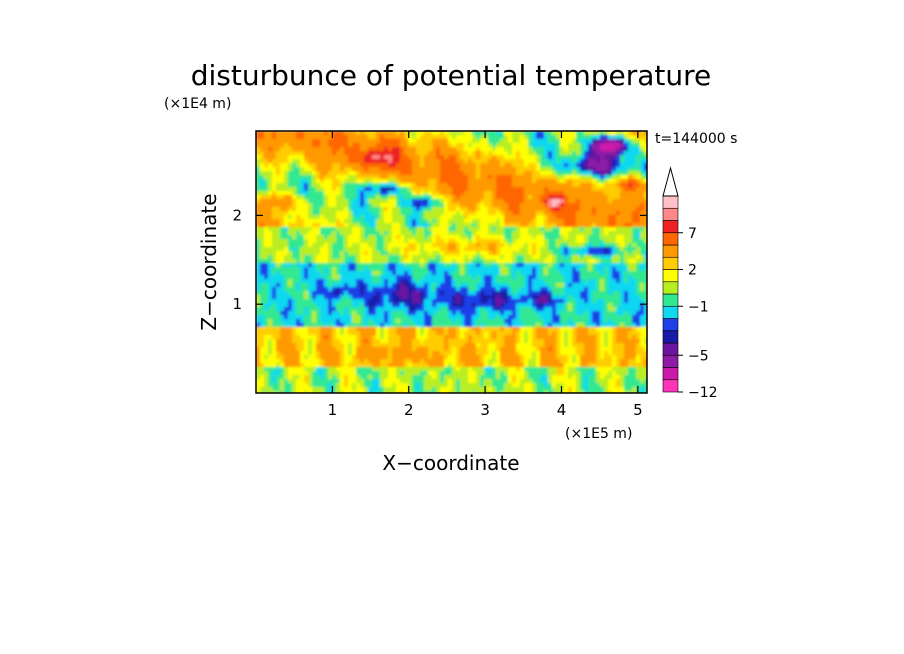 The width and height of the screenshot is (904, 654). Describe the element at coordinates (638, 410) in the screenshot. I see `x-tick-label: 5` at that location.